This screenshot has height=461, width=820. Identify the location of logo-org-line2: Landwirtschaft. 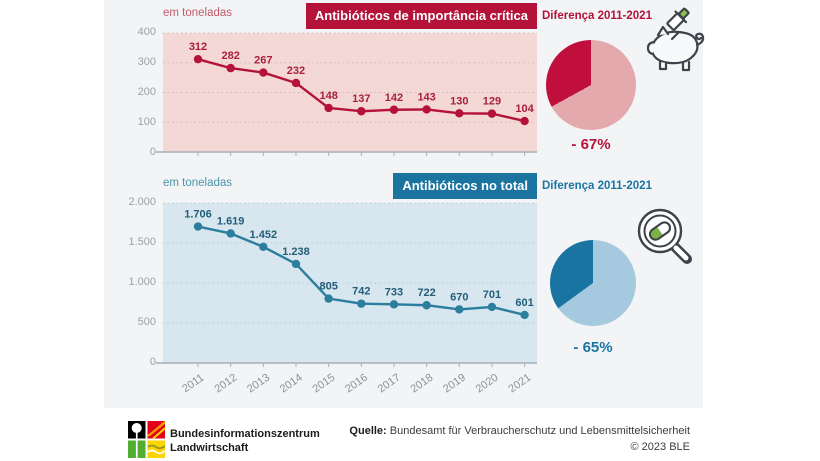
(209, 448).